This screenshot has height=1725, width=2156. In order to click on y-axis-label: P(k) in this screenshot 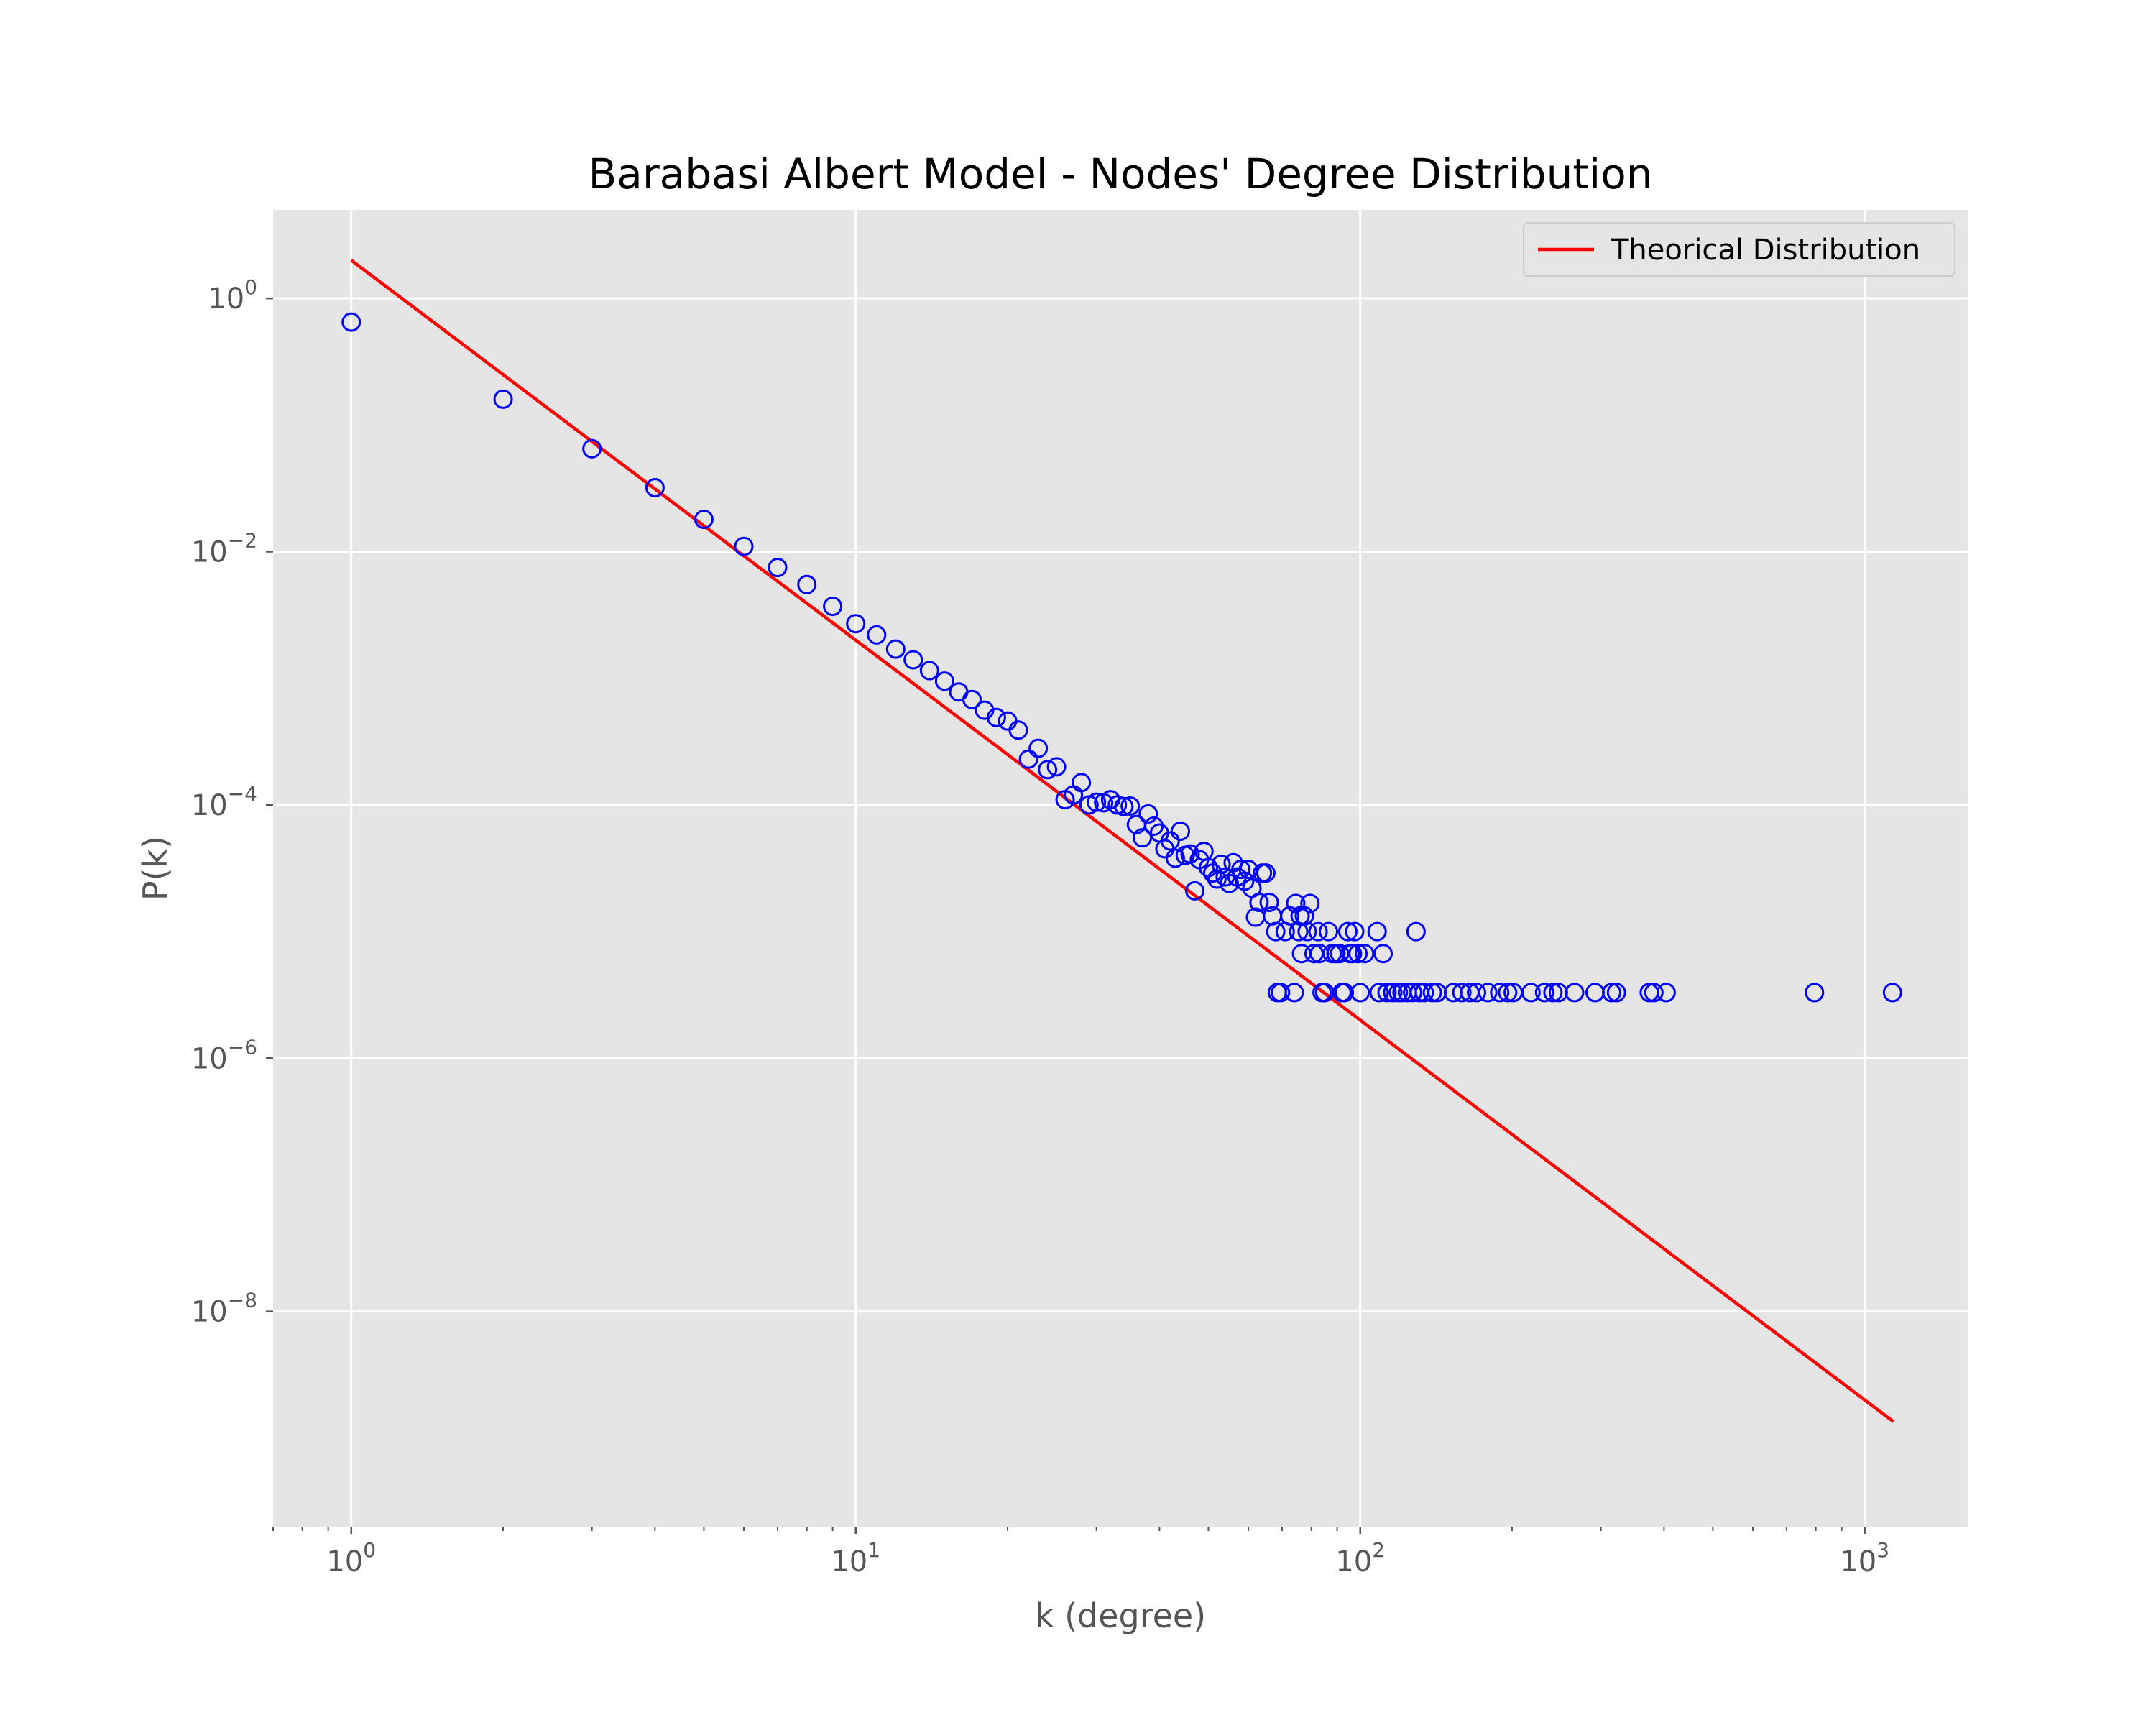, I will do `click(155, 868)`.